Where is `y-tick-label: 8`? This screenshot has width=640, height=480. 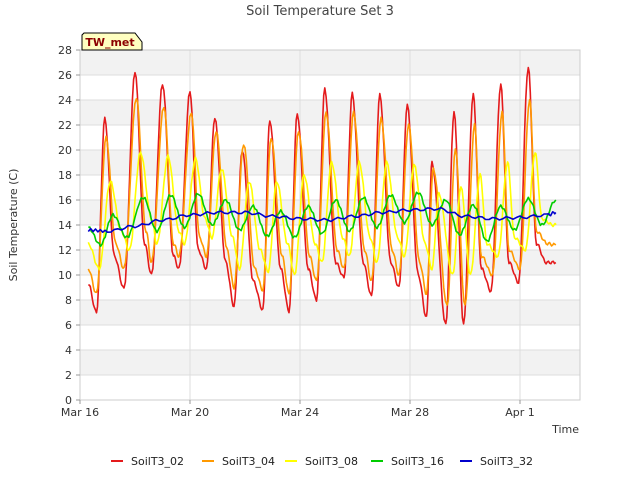 y-tick-label: 8 is located at coordinates (68, 300).